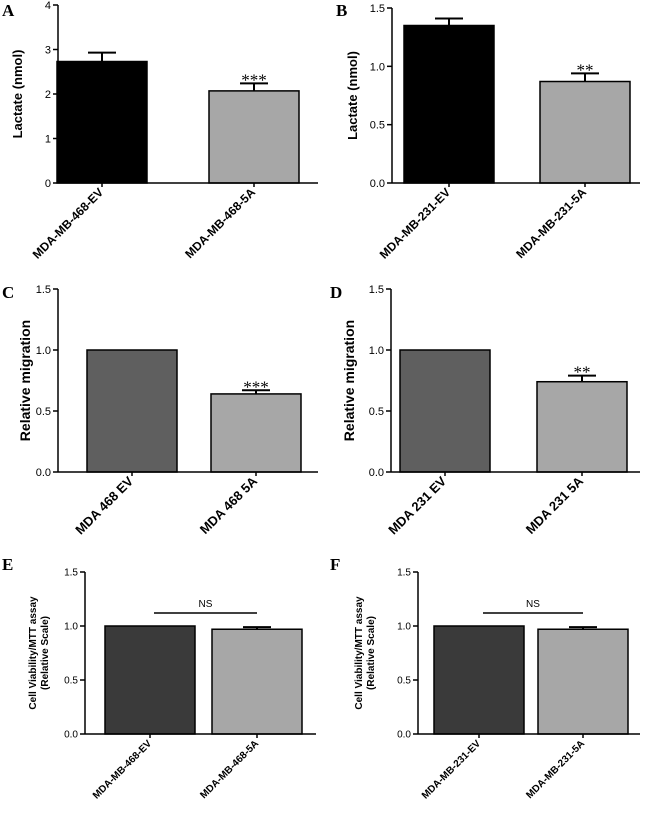 Image resolution: width=650 pixels, height=818 pixels. I want to click on y-tick-label: 4, so click(48, 6).